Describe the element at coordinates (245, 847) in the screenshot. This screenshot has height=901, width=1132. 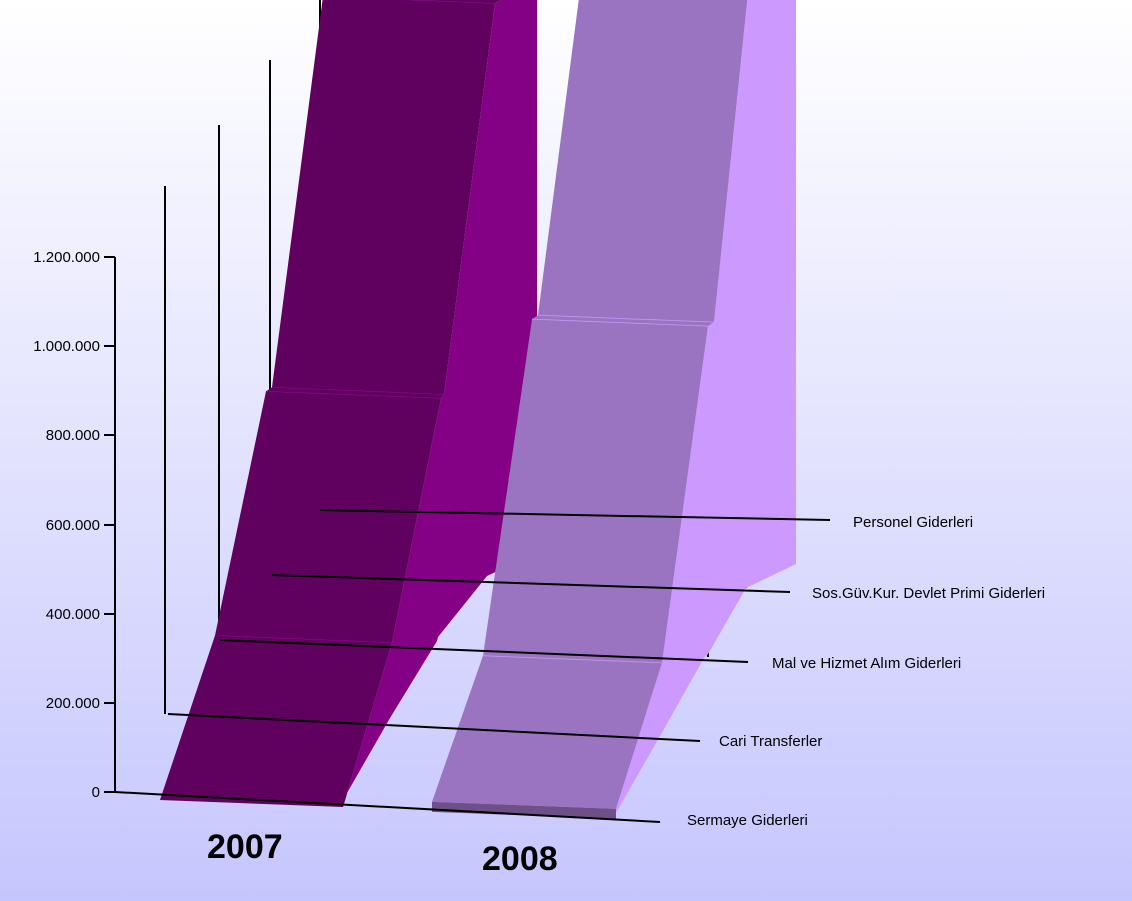
I see `series-label-2007: 2007` at that location.